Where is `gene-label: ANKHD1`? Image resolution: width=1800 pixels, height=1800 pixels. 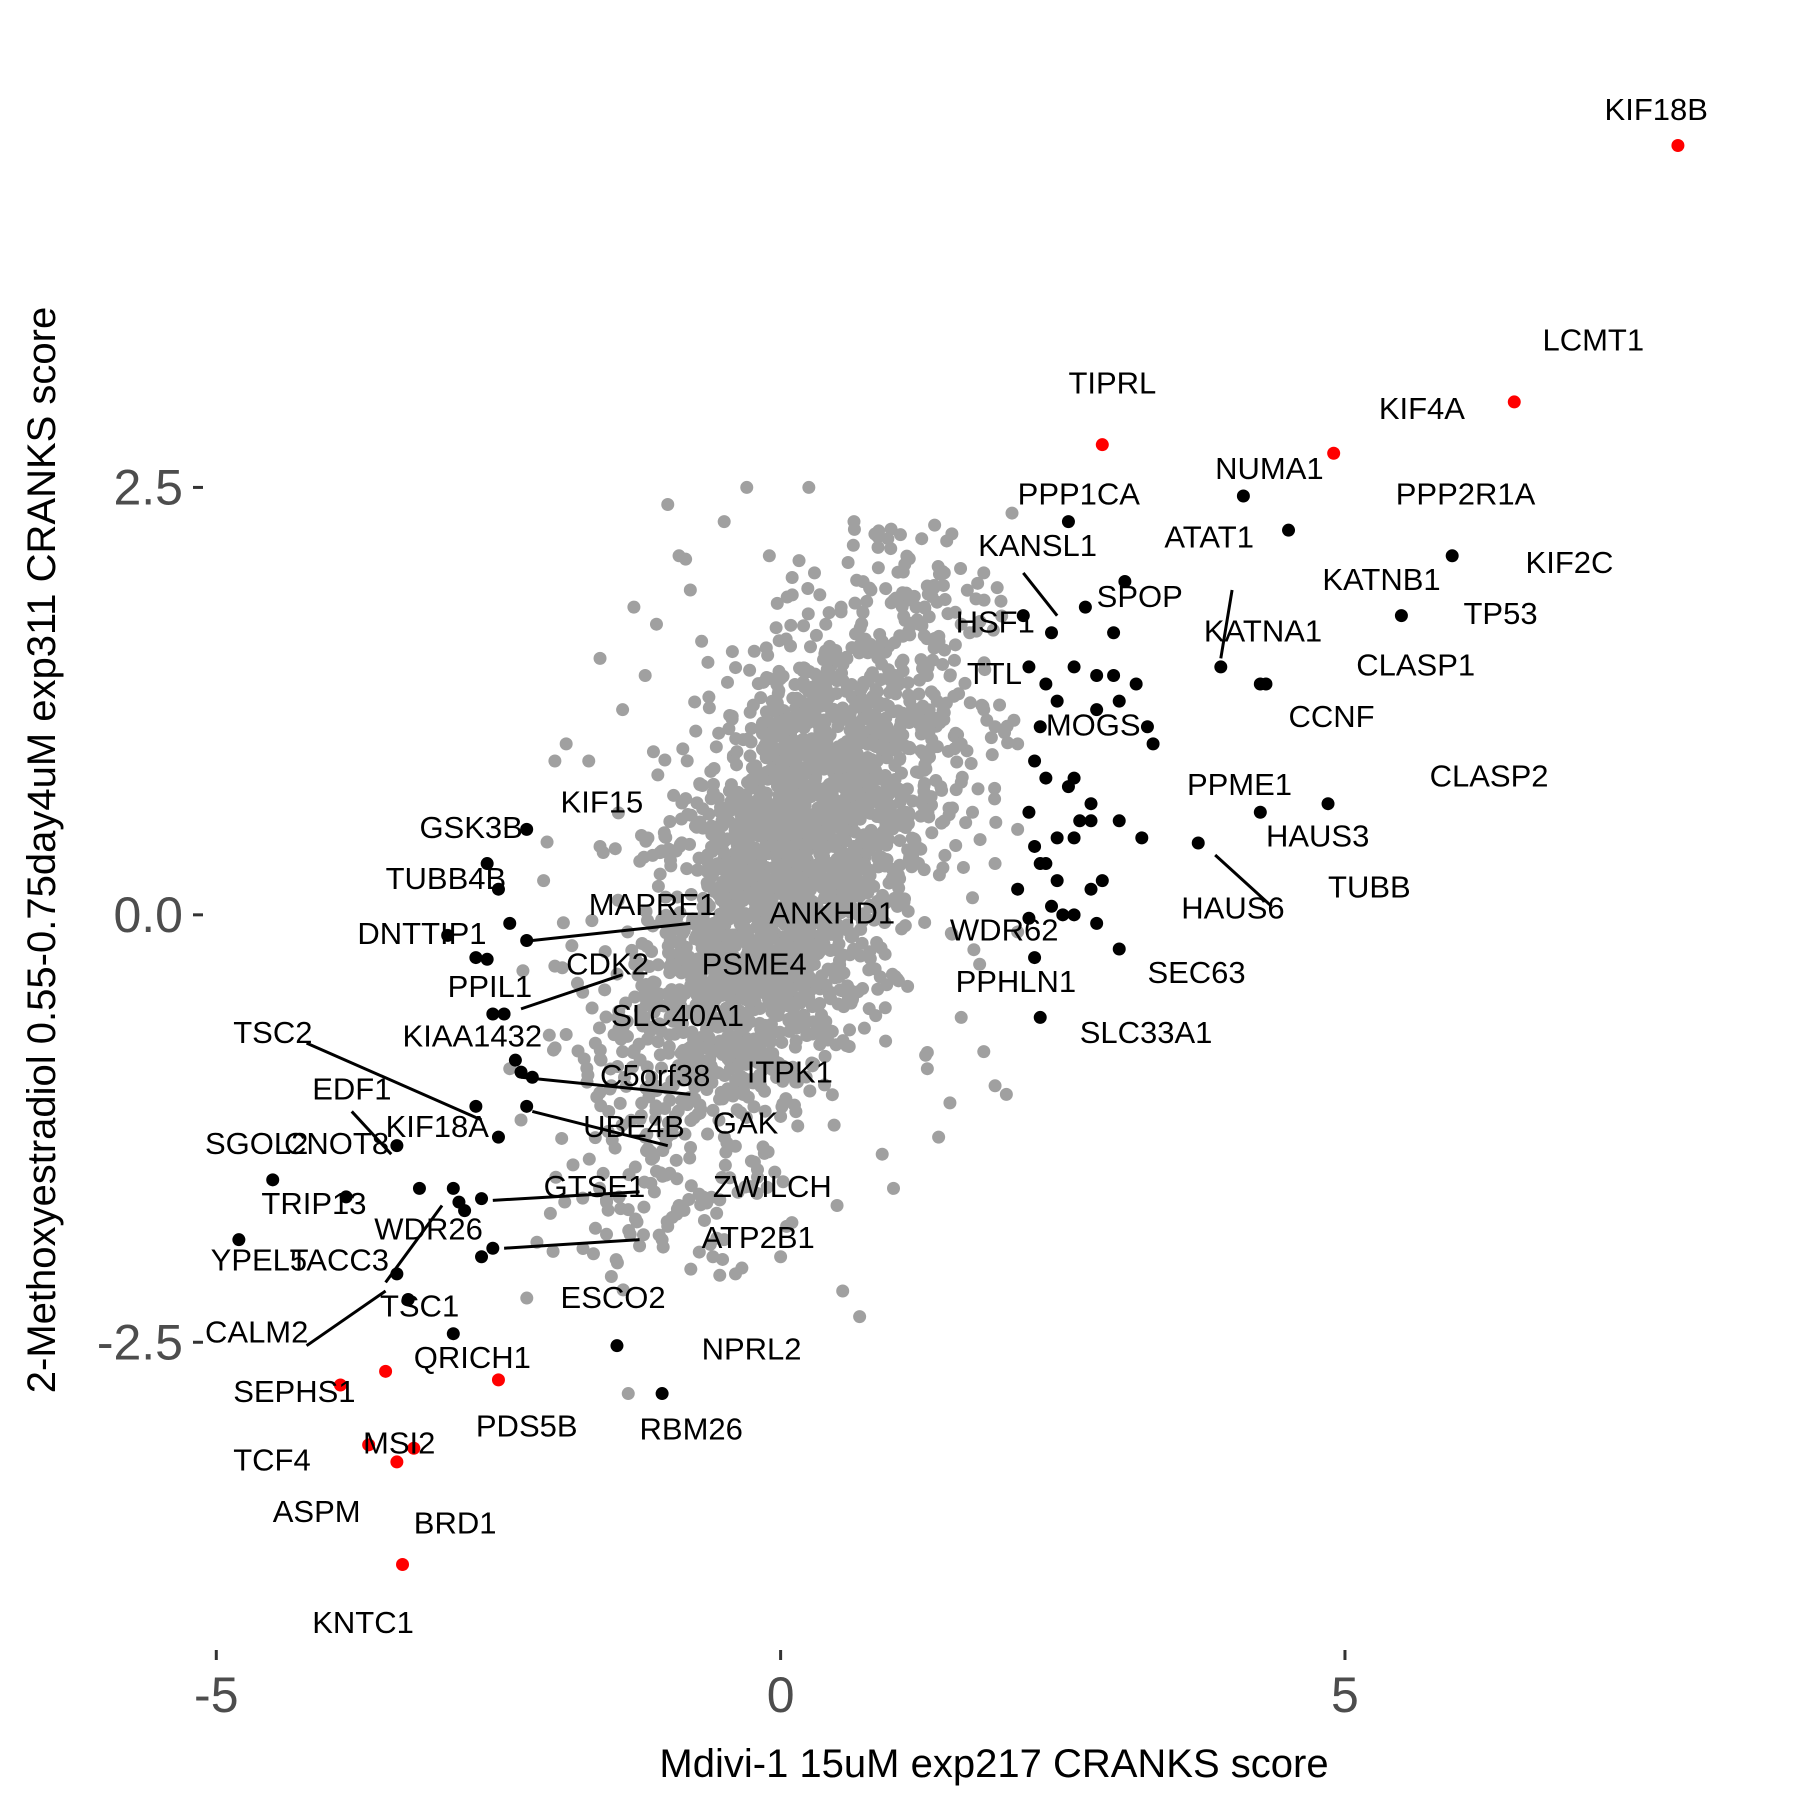 gene-label: ANKHD1 is located at coordinates (832, 912).